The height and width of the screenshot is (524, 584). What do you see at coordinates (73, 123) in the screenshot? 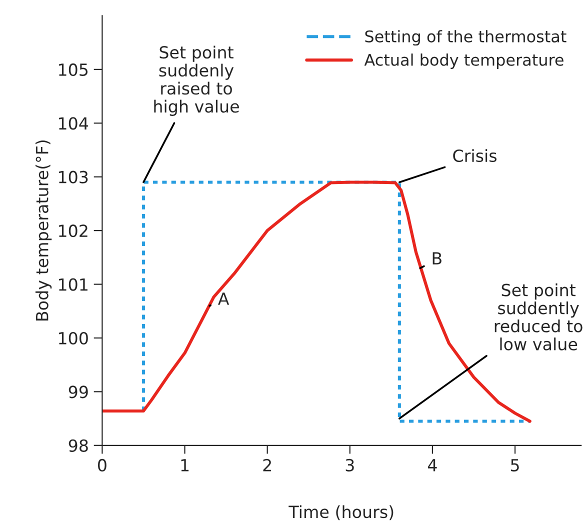
I see `y-tick-label: 104` at bounding box center [73, 123].